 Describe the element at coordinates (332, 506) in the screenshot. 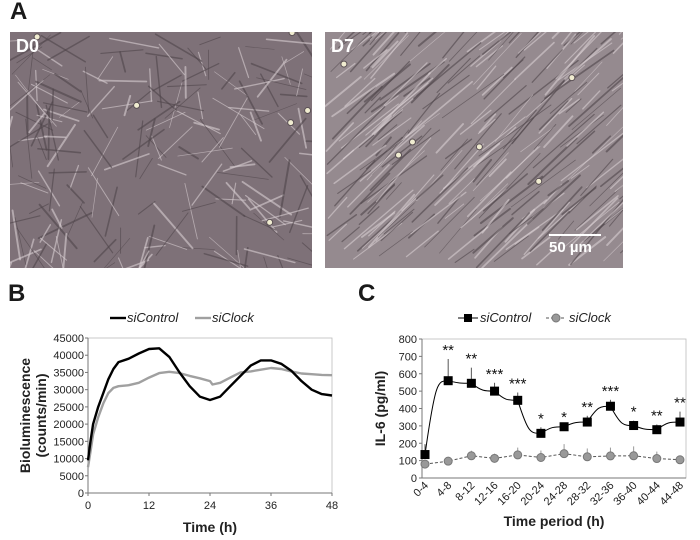

I see `x-tick-label: 48` at that location.